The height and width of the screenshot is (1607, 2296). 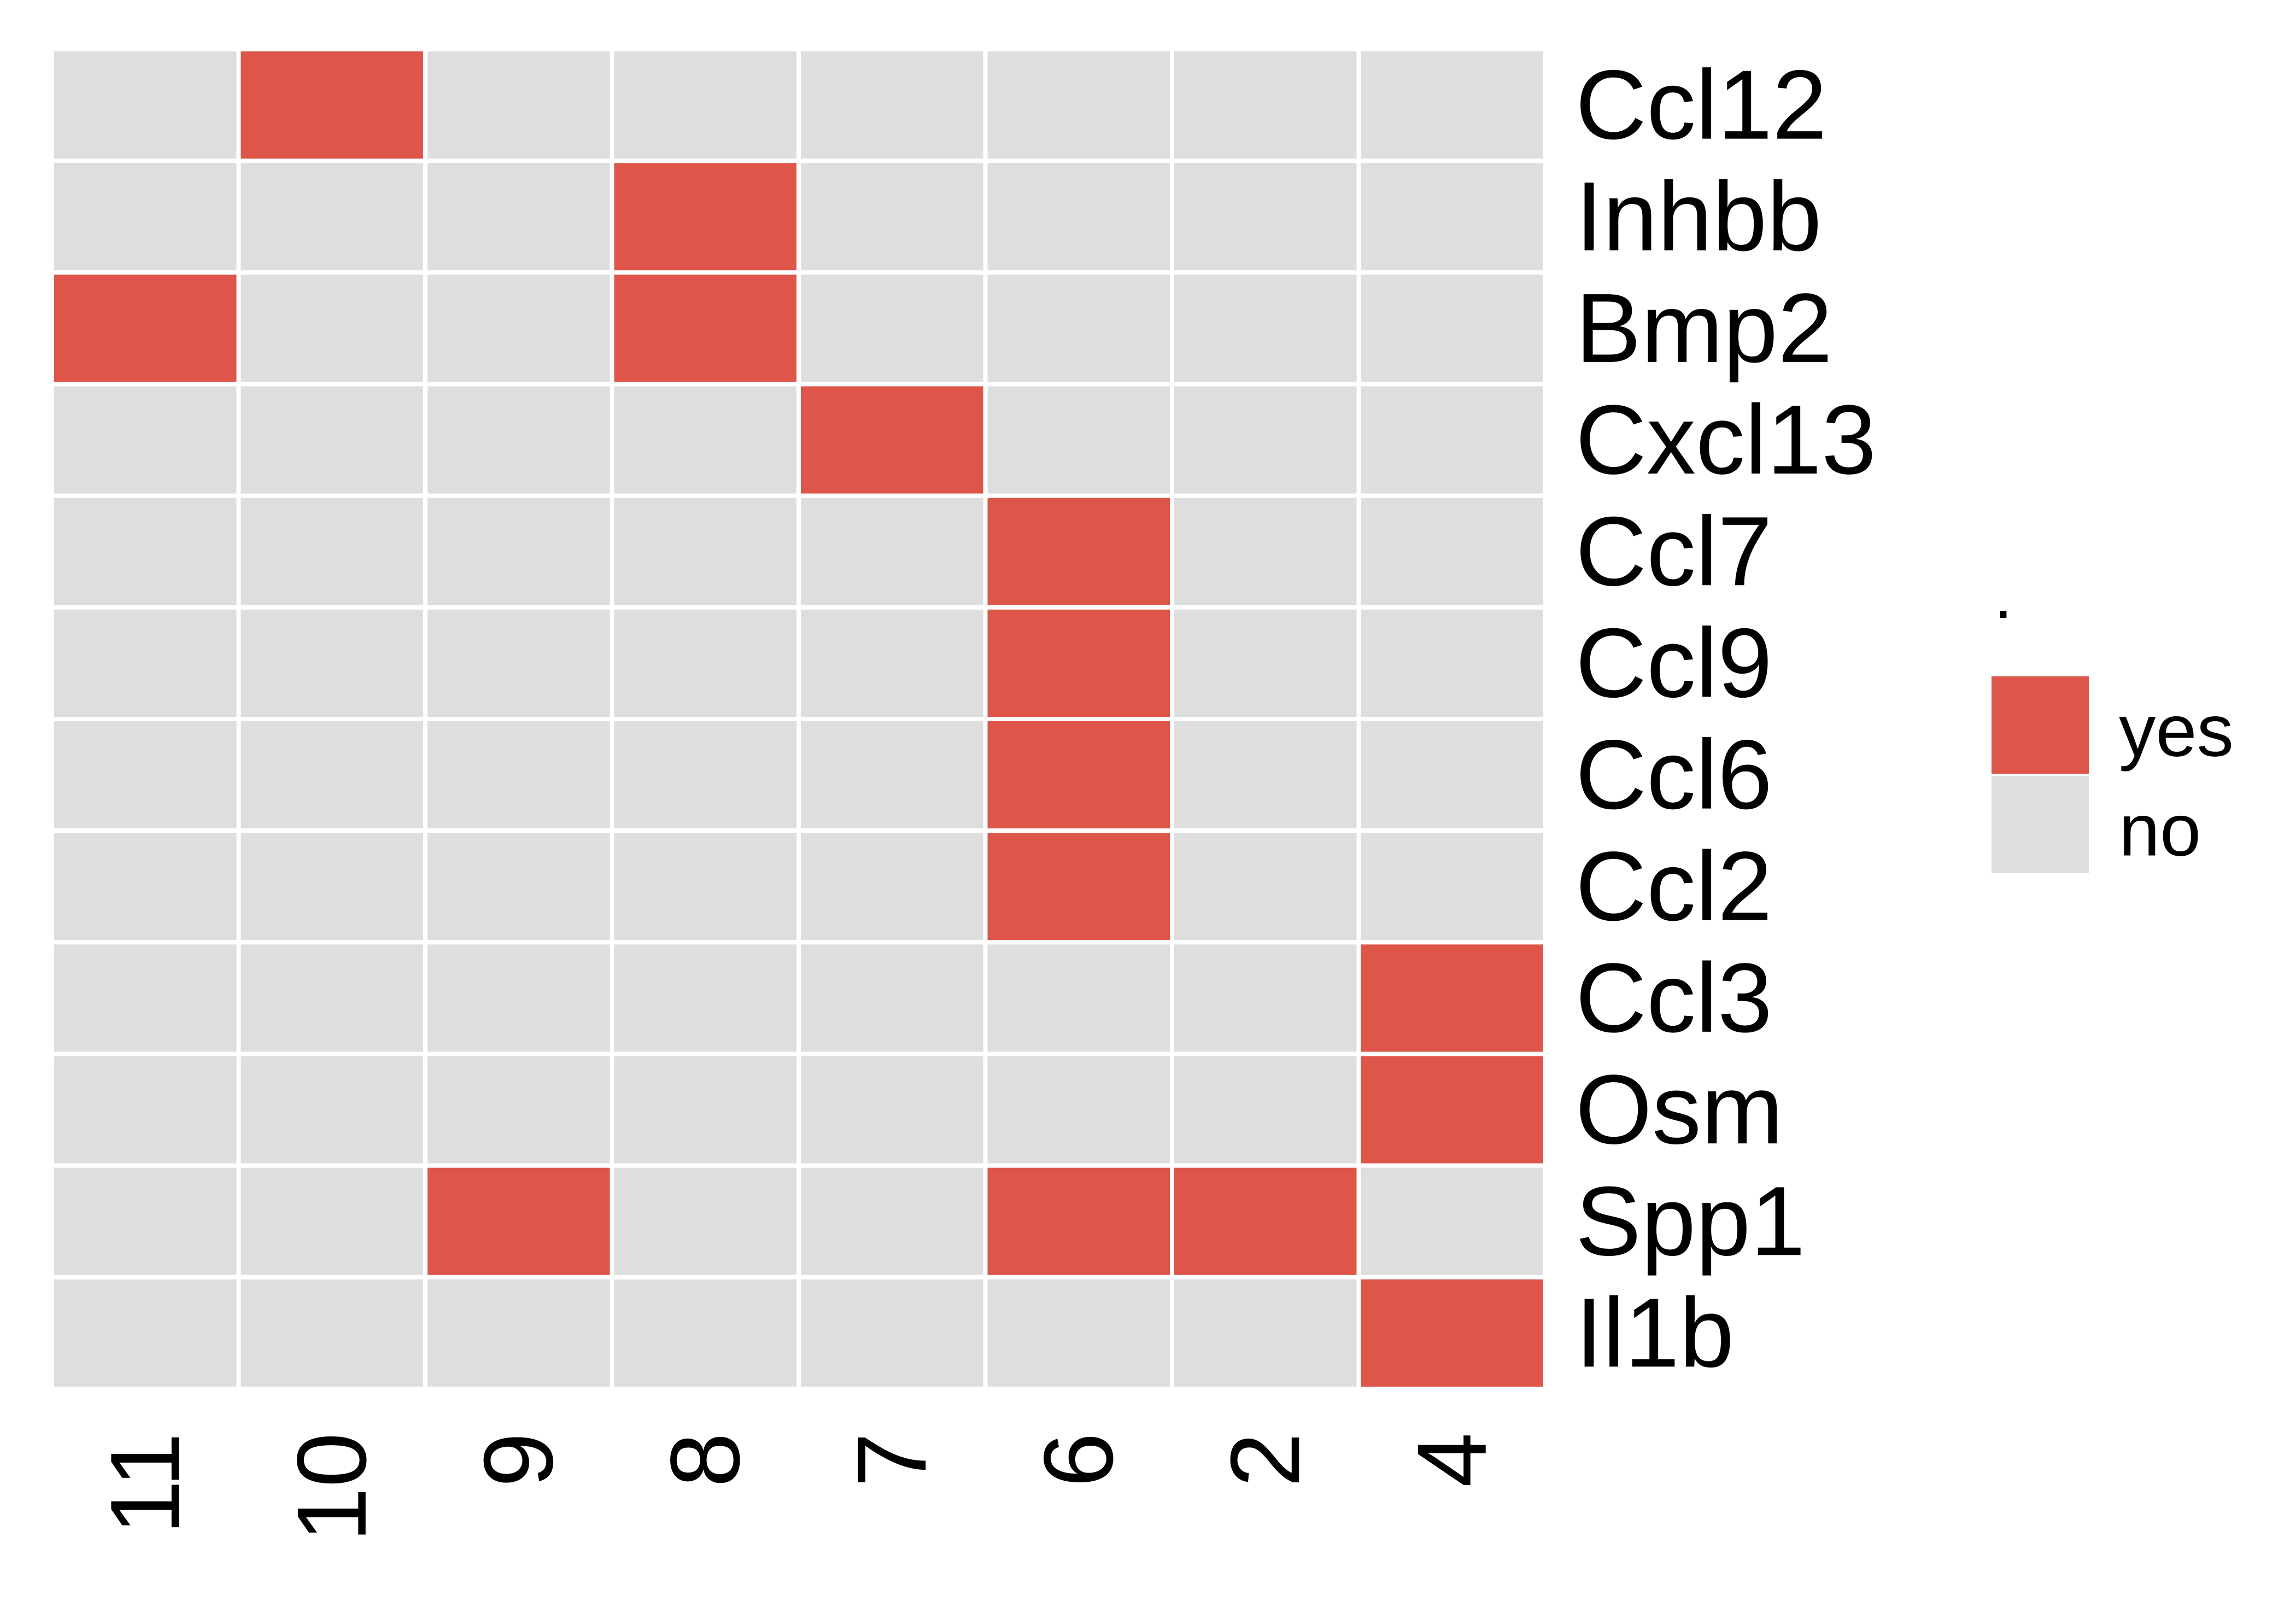 I want to click on legend-label-yes: yes, so click(x=2176, y=731).